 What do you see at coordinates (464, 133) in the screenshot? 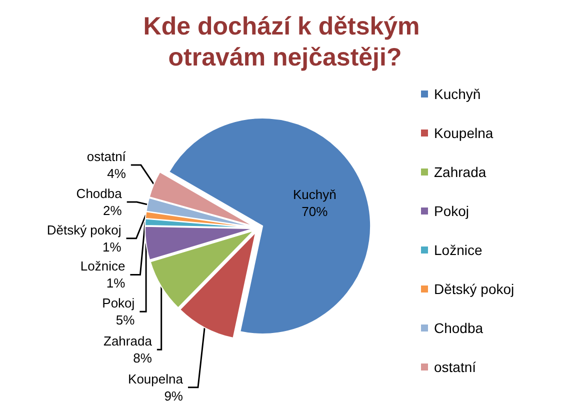
I see `legend-label: Koupelna` at bounding box center [464, 133].